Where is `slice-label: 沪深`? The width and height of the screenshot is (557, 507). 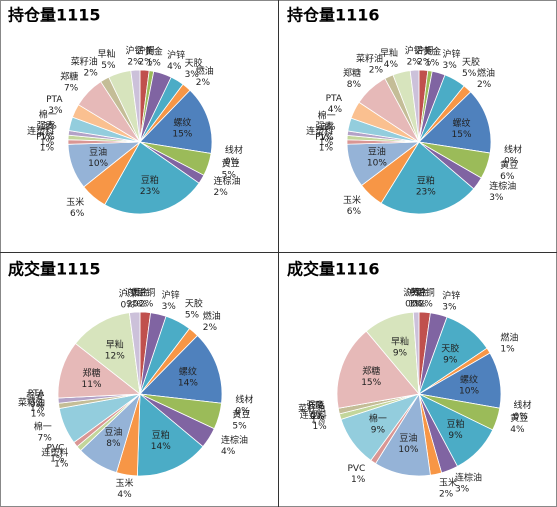 slice-label: 沪深 is located at coordinates (128, 293).